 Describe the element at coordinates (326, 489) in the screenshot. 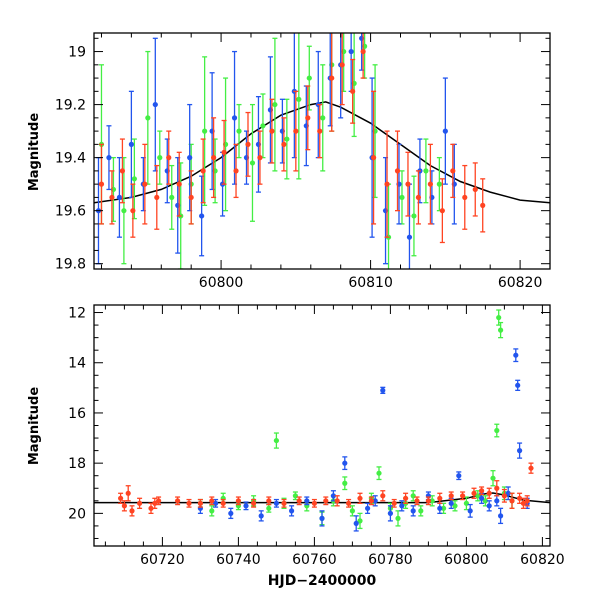

I see `series-red` at that location.